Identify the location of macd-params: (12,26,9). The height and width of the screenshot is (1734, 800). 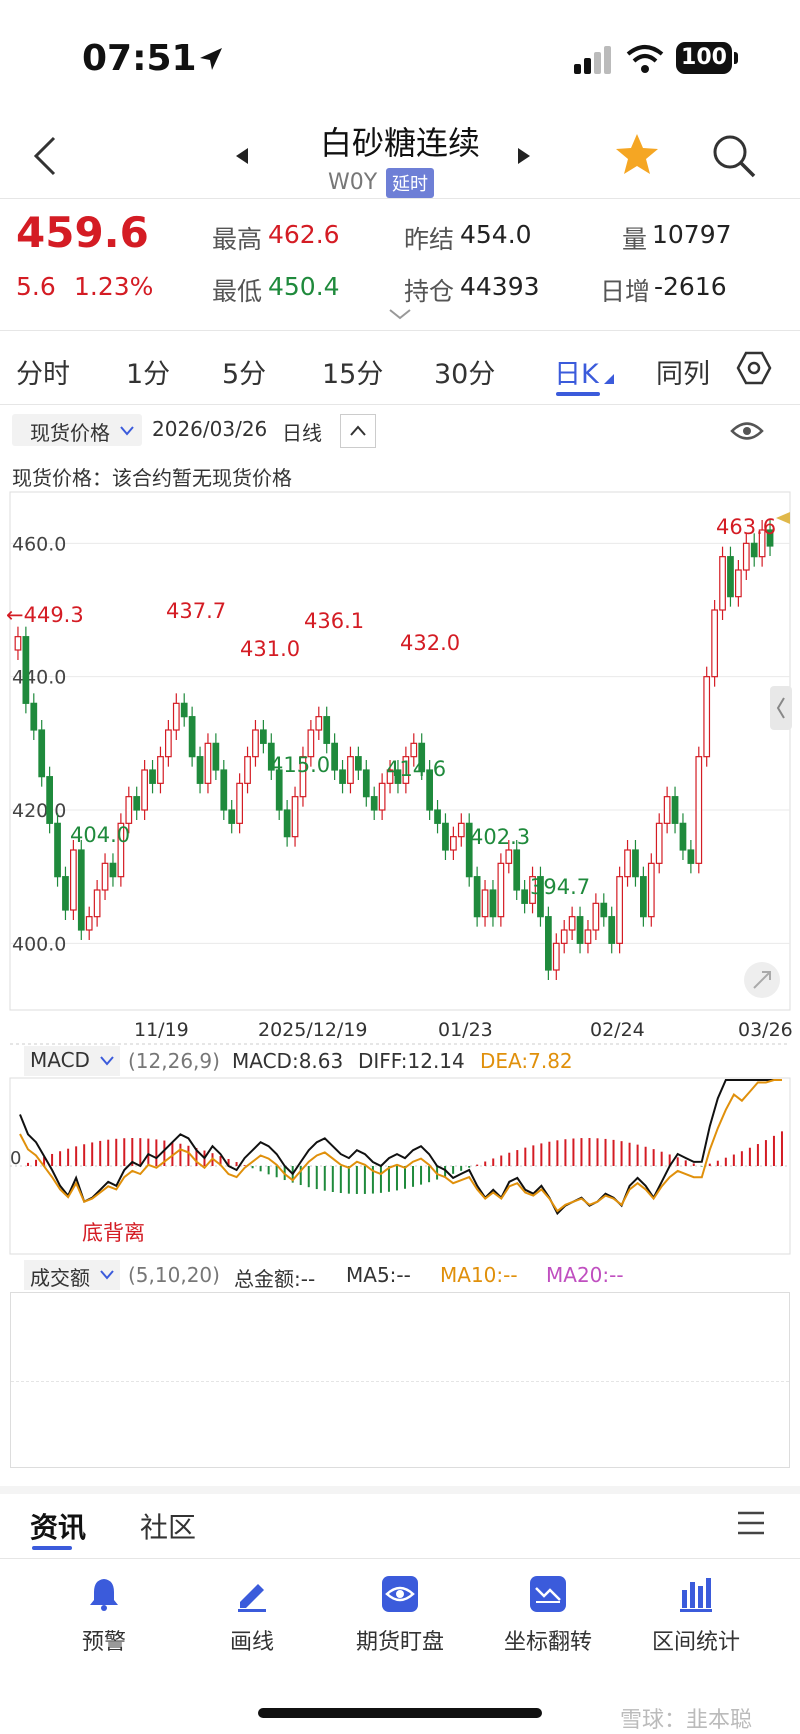
(174, 1061).